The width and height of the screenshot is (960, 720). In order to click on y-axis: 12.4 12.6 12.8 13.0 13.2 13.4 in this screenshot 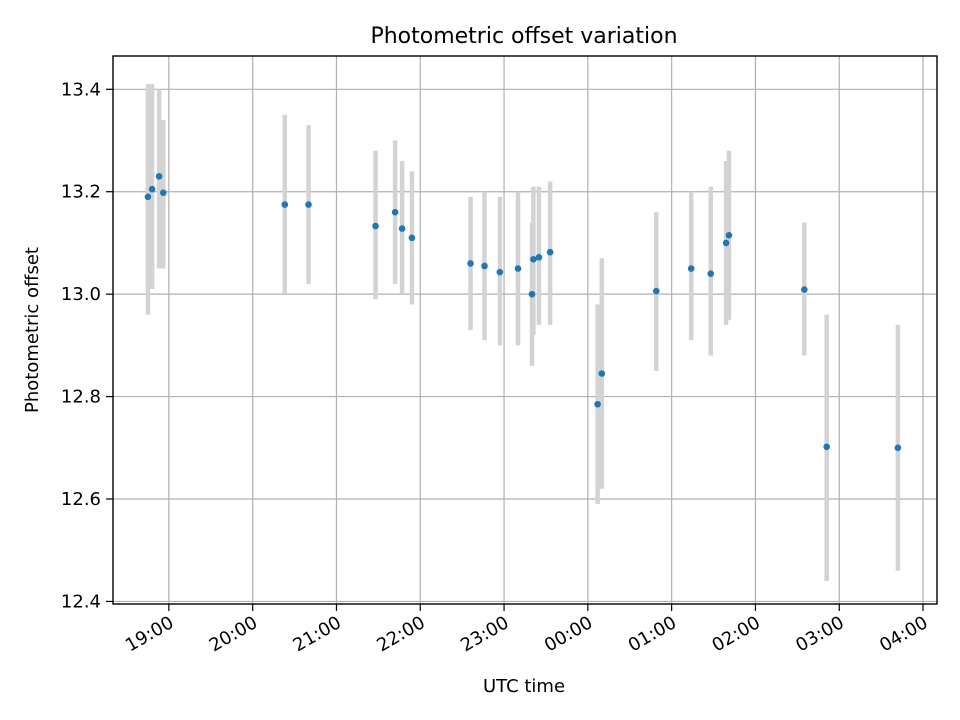, I will do `click(87, 345)`.